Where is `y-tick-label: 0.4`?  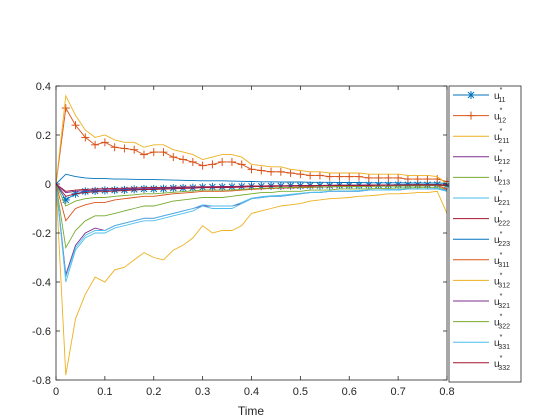 y-tick-label: 0.4 is located at coordinates (43, 87).